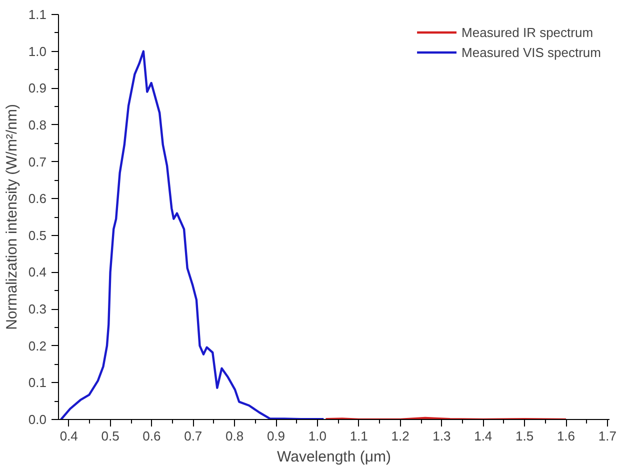 This screenshot has width=623, height=468. Describe the element at coordinates (531, 52) in the screenshot. I see `legend-label: Measured VIS spectrum` at that location.